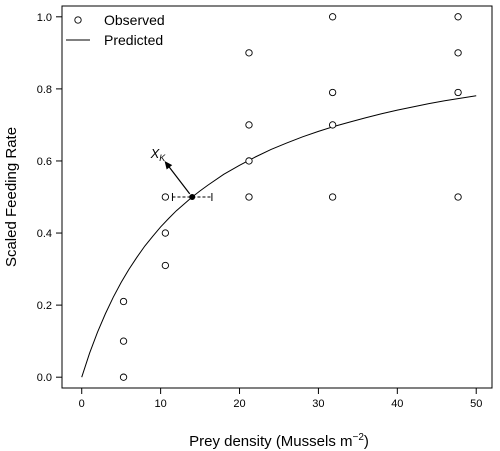 This screenshot has height=451, width=500. Describe the element at coordinates (44, 234) in the screenshot. I see `y-tick-label: 0.4` at that location.